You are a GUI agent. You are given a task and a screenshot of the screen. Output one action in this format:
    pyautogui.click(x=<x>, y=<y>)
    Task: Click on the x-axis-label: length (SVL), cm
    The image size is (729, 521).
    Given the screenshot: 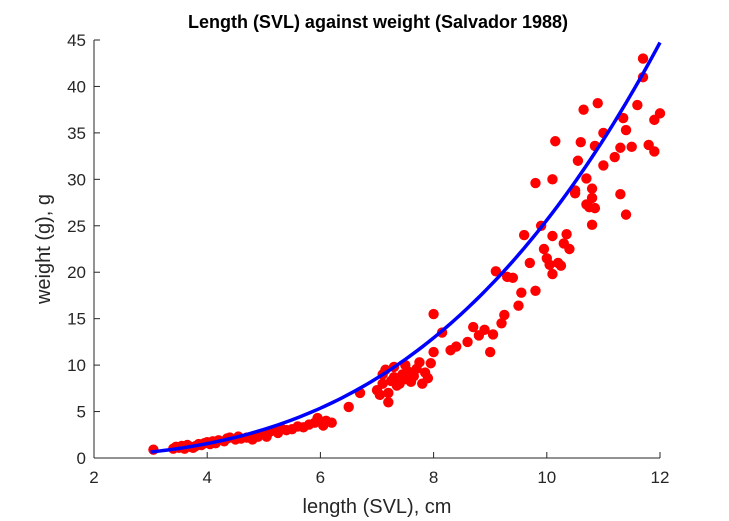 What is the action you would take?
    pyautogui.click(x=377, y=507)
    